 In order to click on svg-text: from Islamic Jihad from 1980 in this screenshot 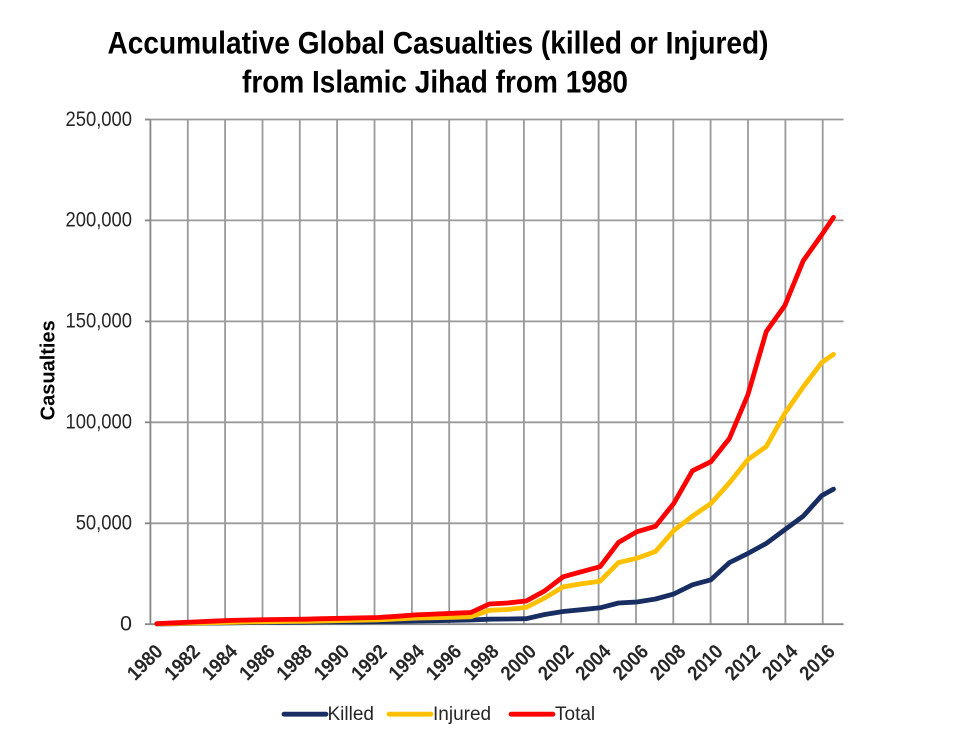, I will do `click(435, 81)`.